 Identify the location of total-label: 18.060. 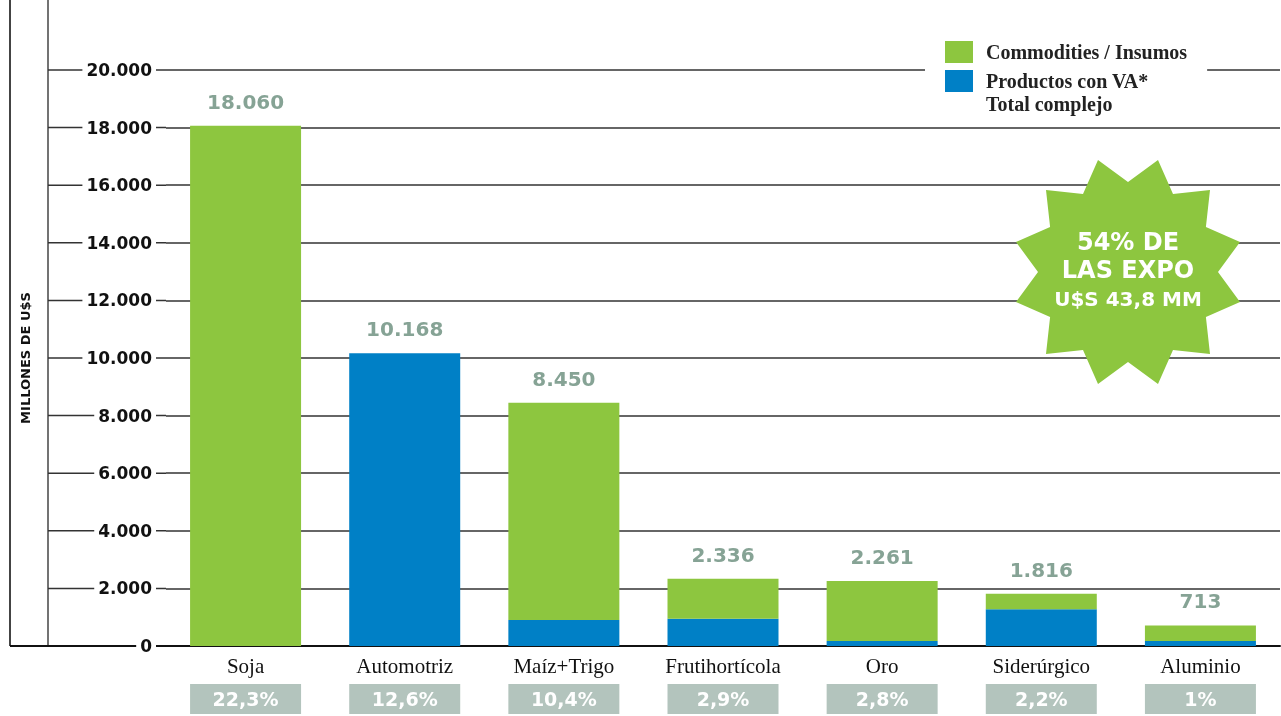
(245, 101).